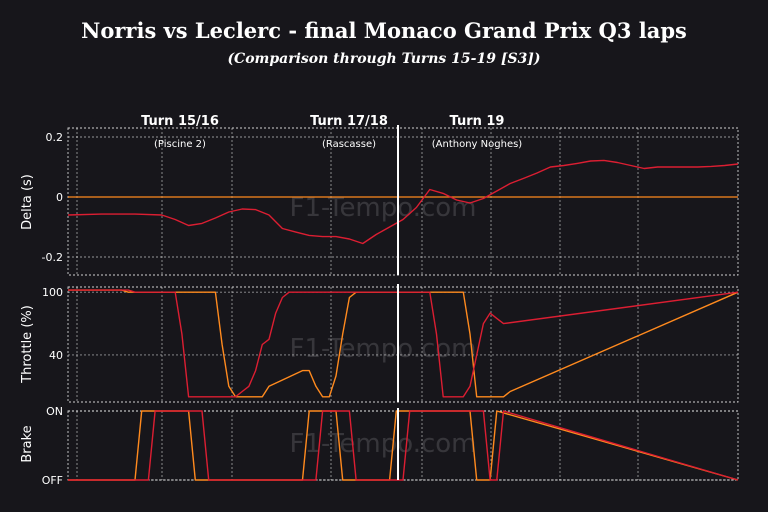 The width and height of the screenshot is (768, 512). Describe the element at coordinates (382, 208) in the screenshot. I see `watermark-delta: F1-Tempo.com` at that location.